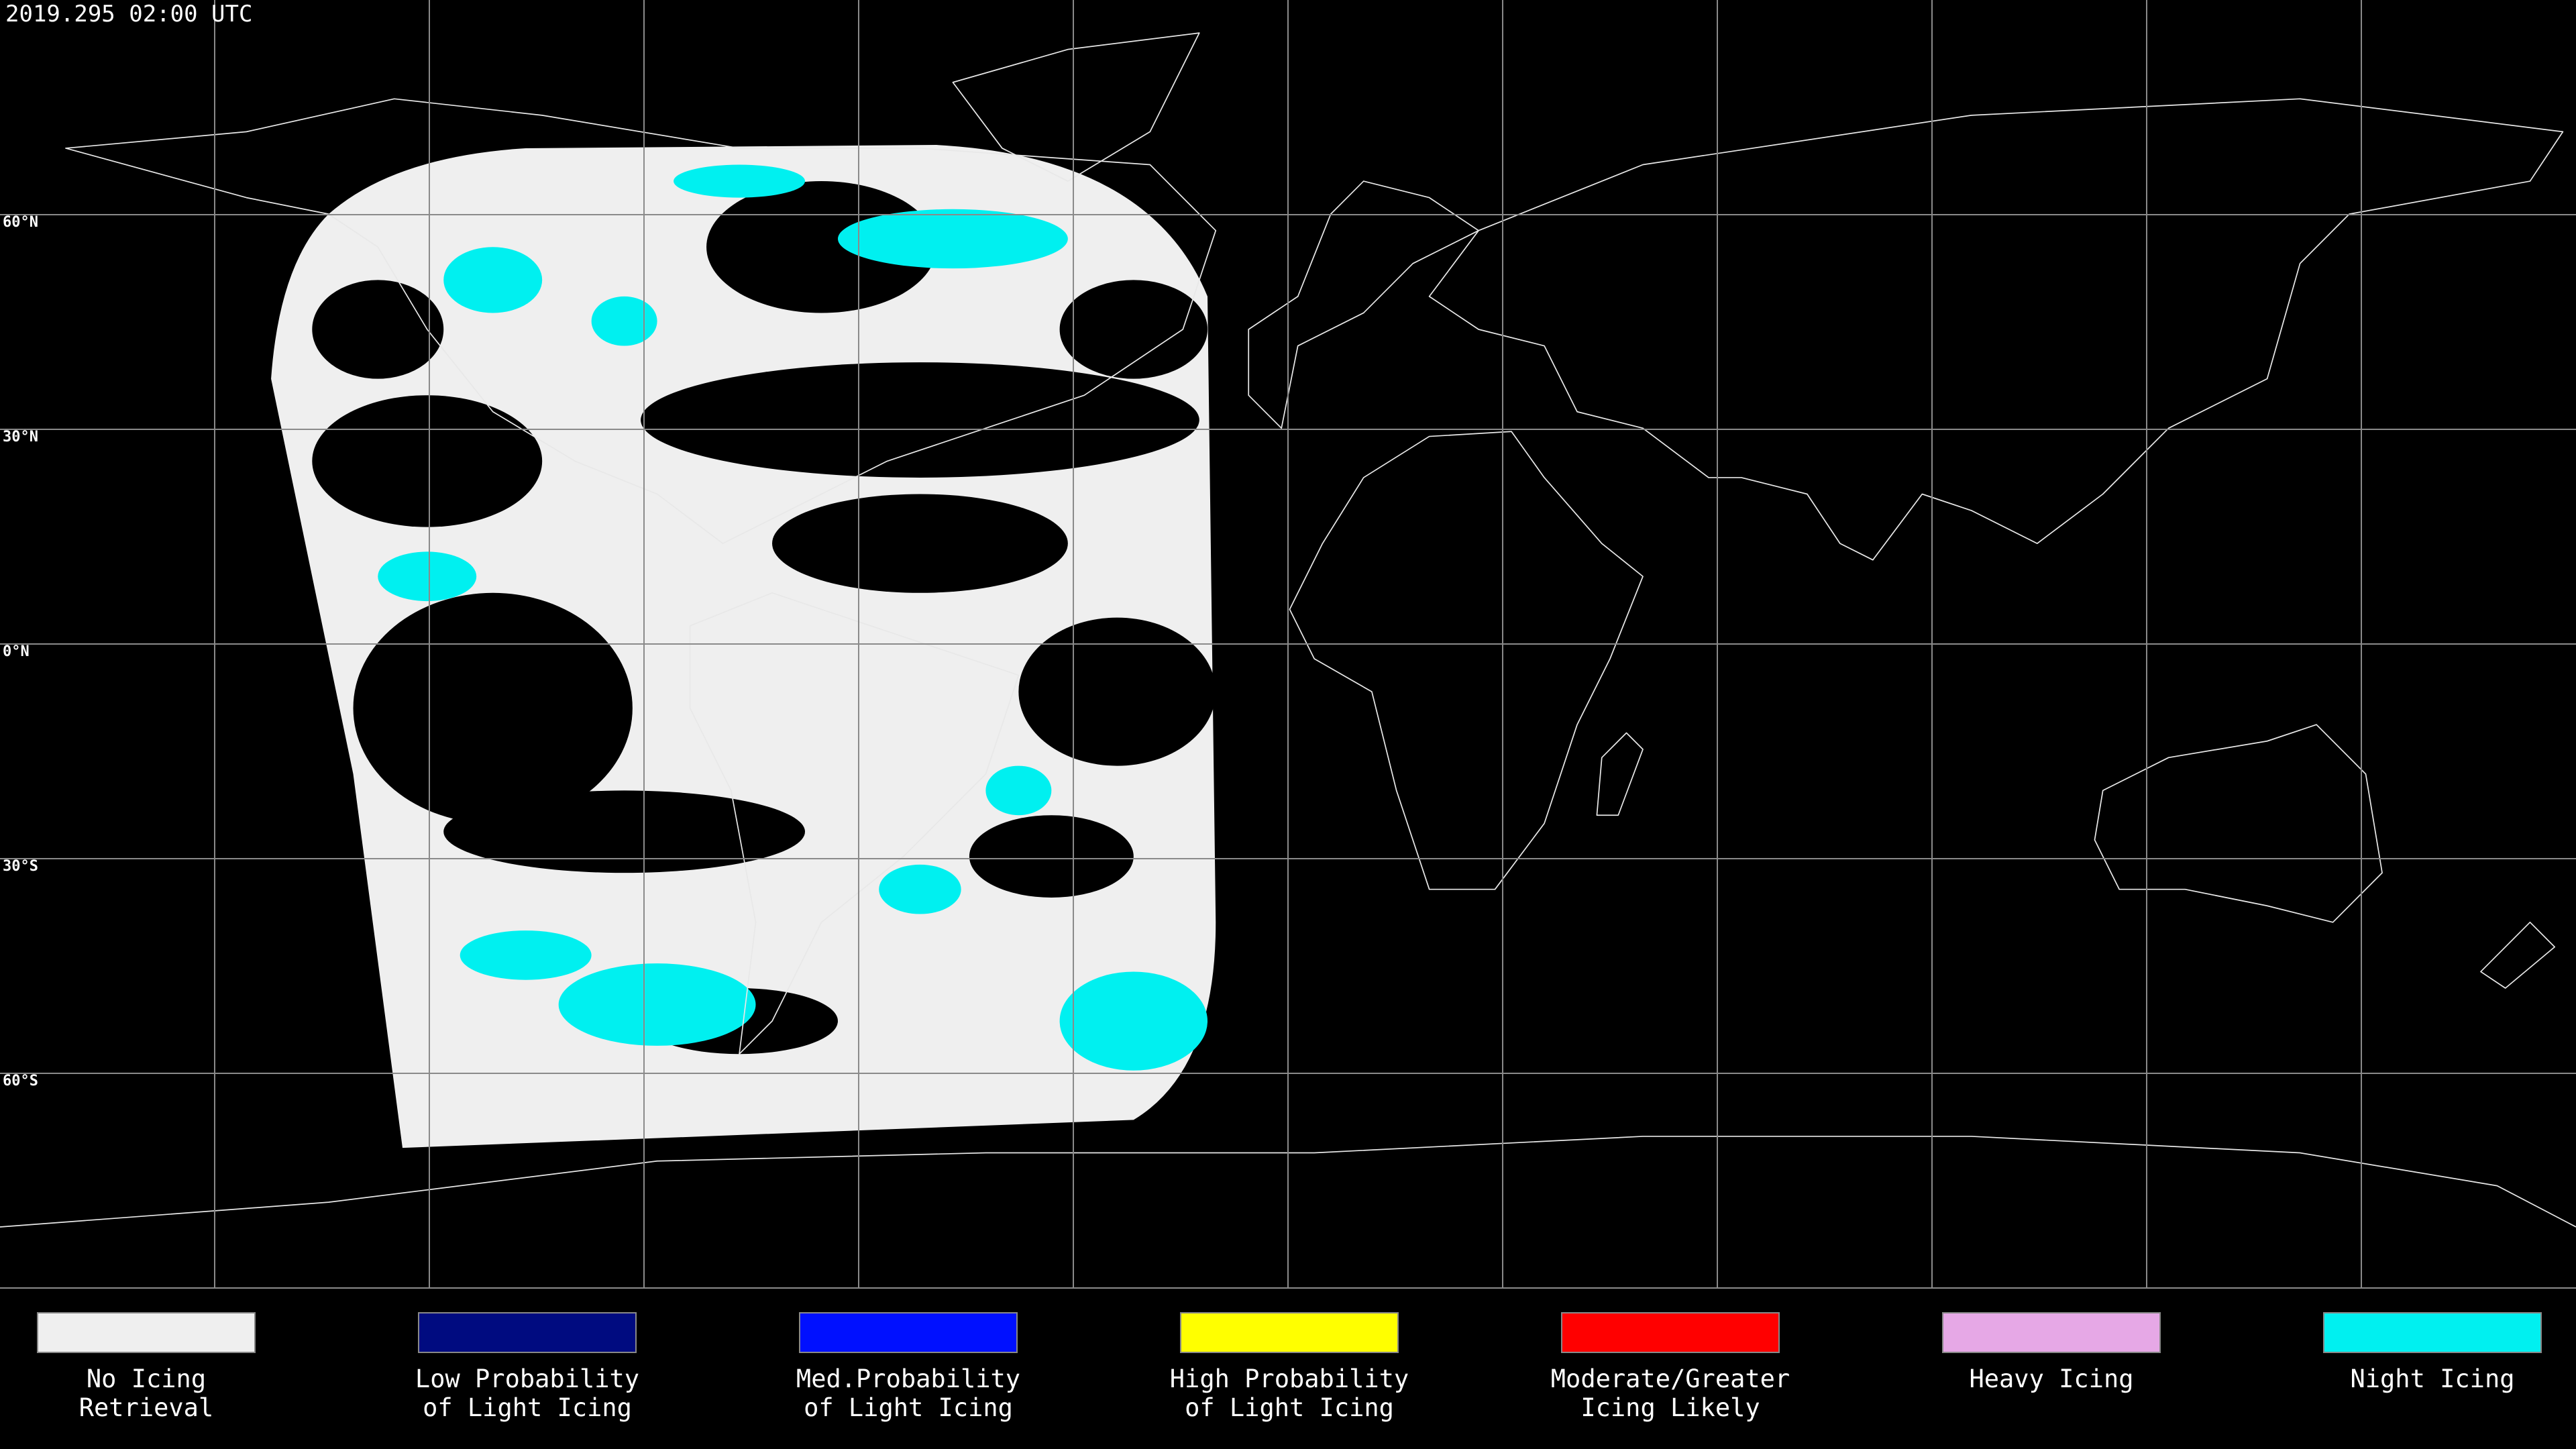 The image size is (2576, 1449). I want to click on legend-label: High Probability, so click(1289, 1378).